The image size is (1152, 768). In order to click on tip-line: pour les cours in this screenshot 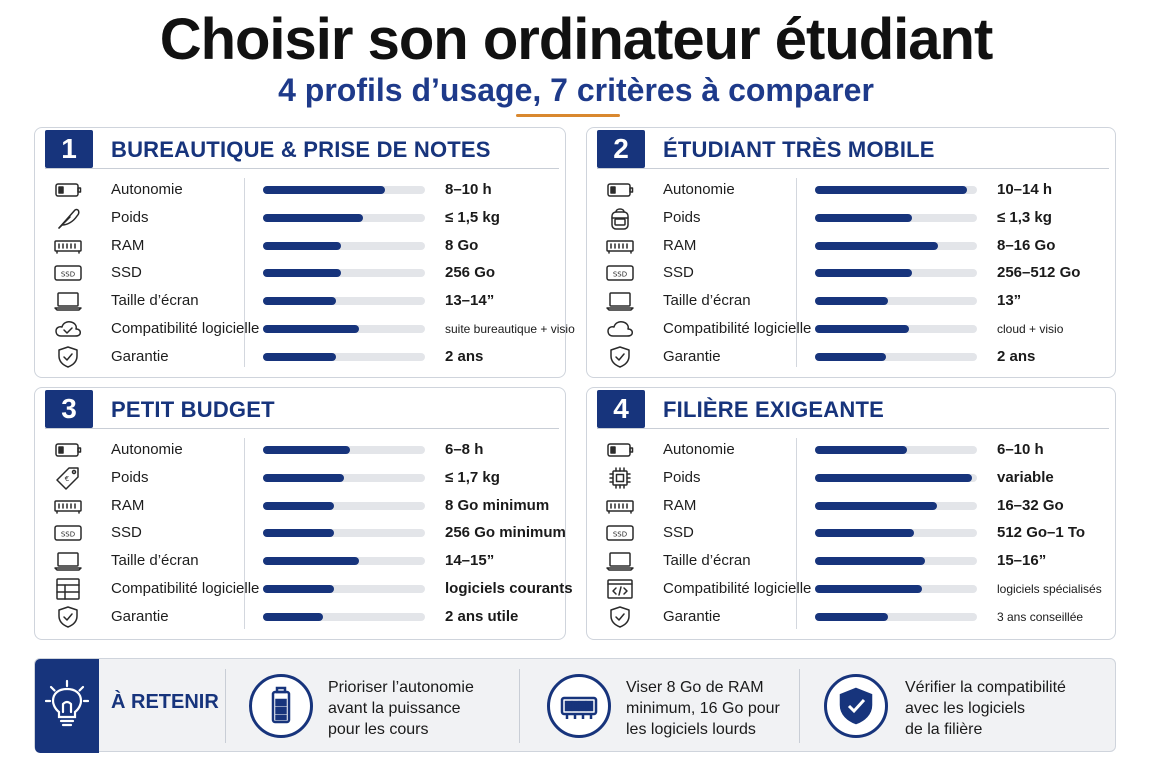, I will do `click(378, 729)`.